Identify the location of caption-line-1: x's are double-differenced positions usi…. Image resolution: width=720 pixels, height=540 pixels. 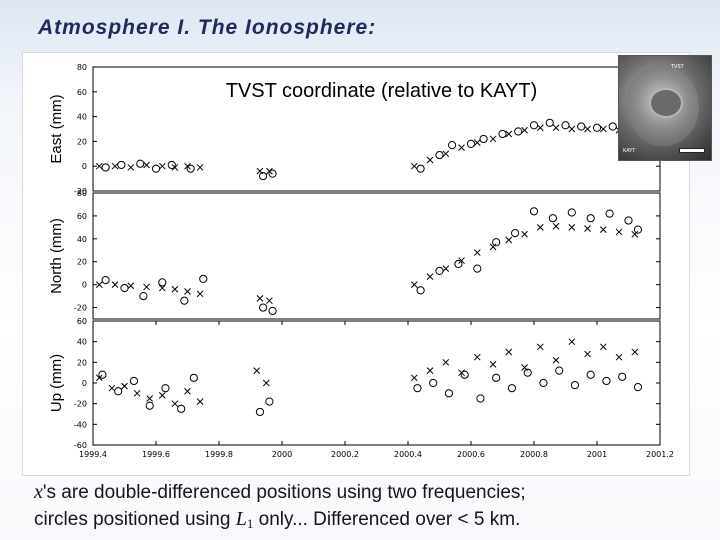
(364, 492).